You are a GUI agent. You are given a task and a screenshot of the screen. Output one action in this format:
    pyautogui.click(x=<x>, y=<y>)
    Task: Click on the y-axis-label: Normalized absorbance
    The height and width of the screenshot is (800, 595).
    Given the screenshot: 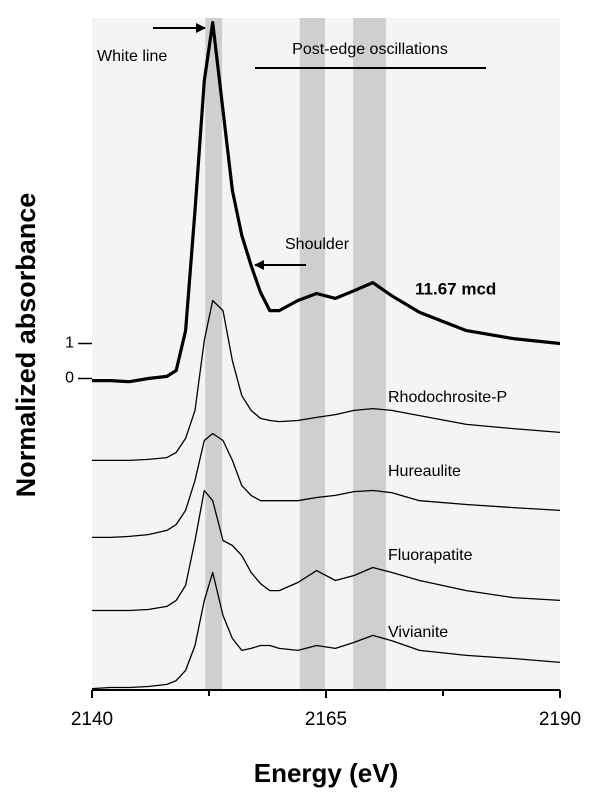 What is the action you would take?
    pyautogui.click(x=26, y=345)
    